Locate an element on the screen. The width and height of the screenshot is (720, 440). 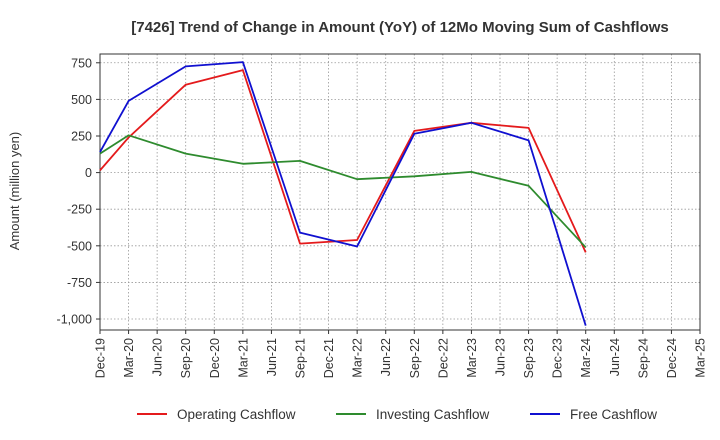
x-tick-label: Dec-24 is located at coordinates (672, 358).